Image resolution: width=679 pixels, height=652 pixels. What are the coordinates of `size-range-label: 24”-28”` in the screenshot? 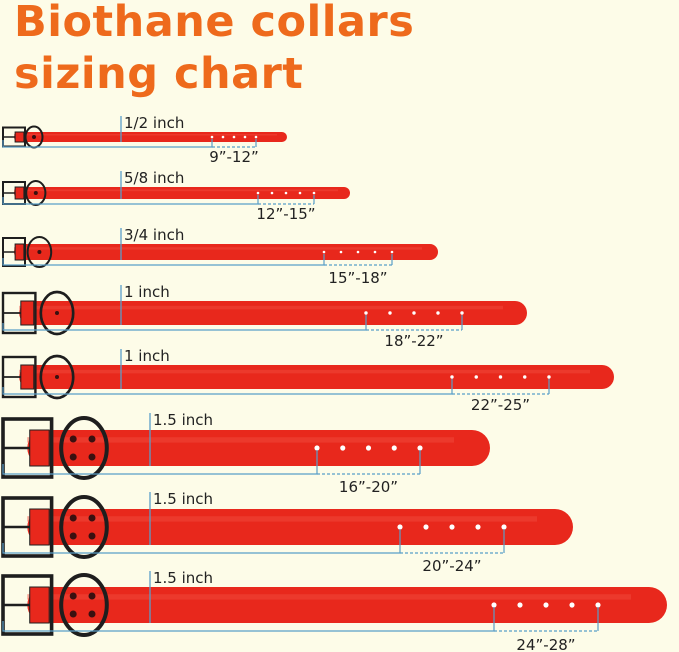 It's located at (545, 644).